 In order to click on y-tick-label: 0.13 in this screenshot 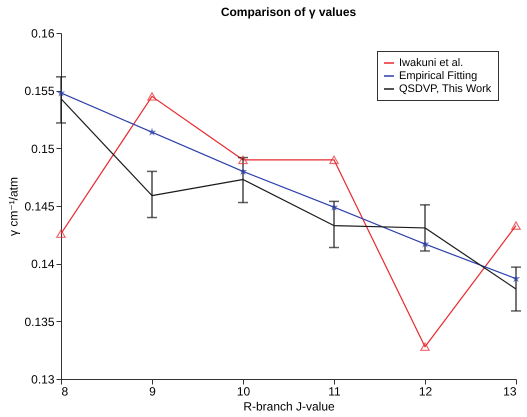, I will do `click(43, 379)`.